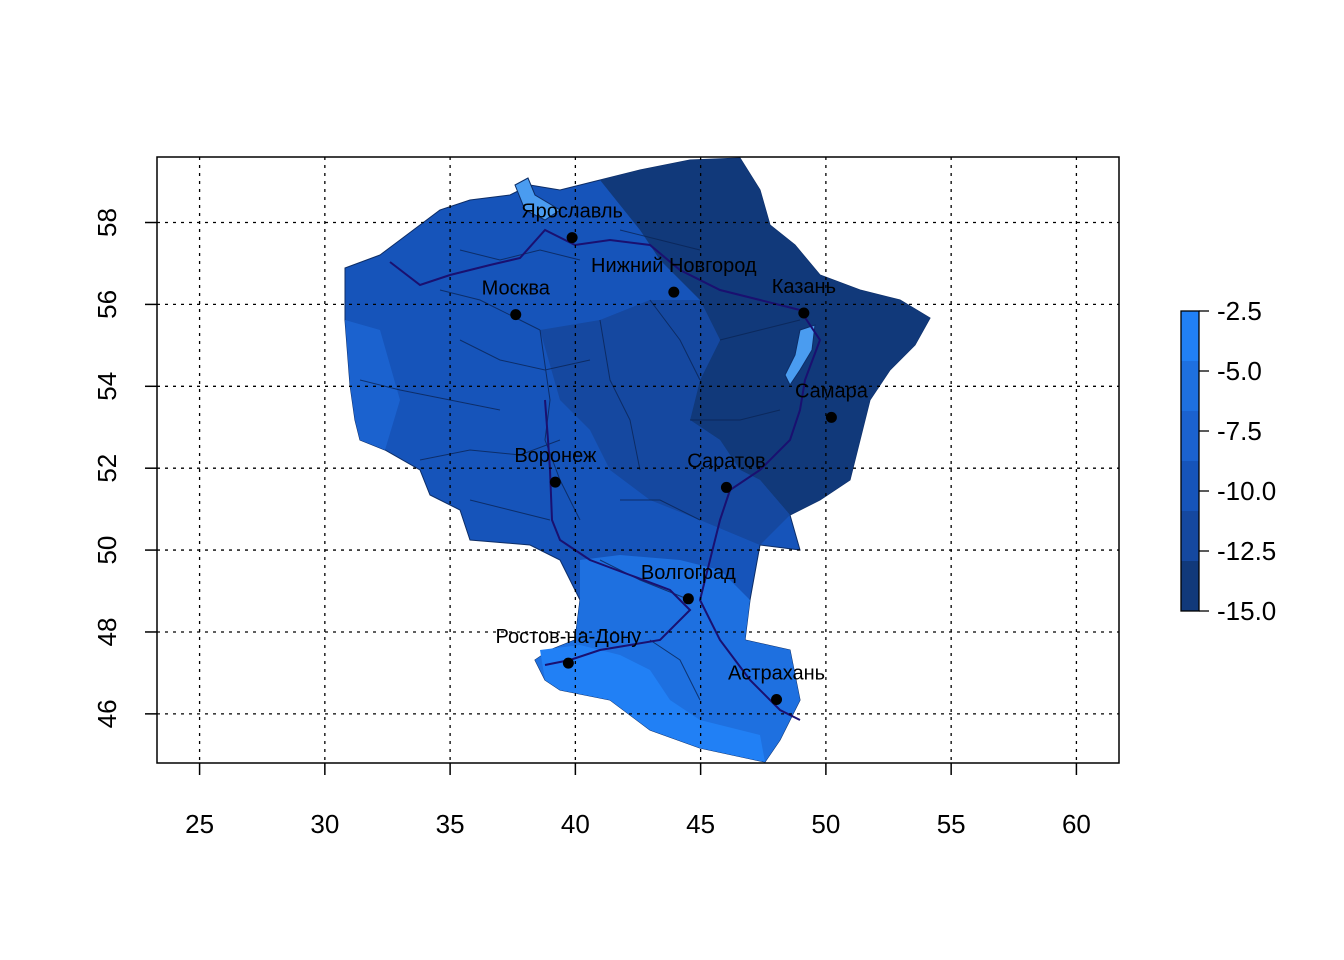  What do you see at coordinates (575, 824) in the screenshot?
I see `x-tick-label: 40` at bounding box center [575, 824].